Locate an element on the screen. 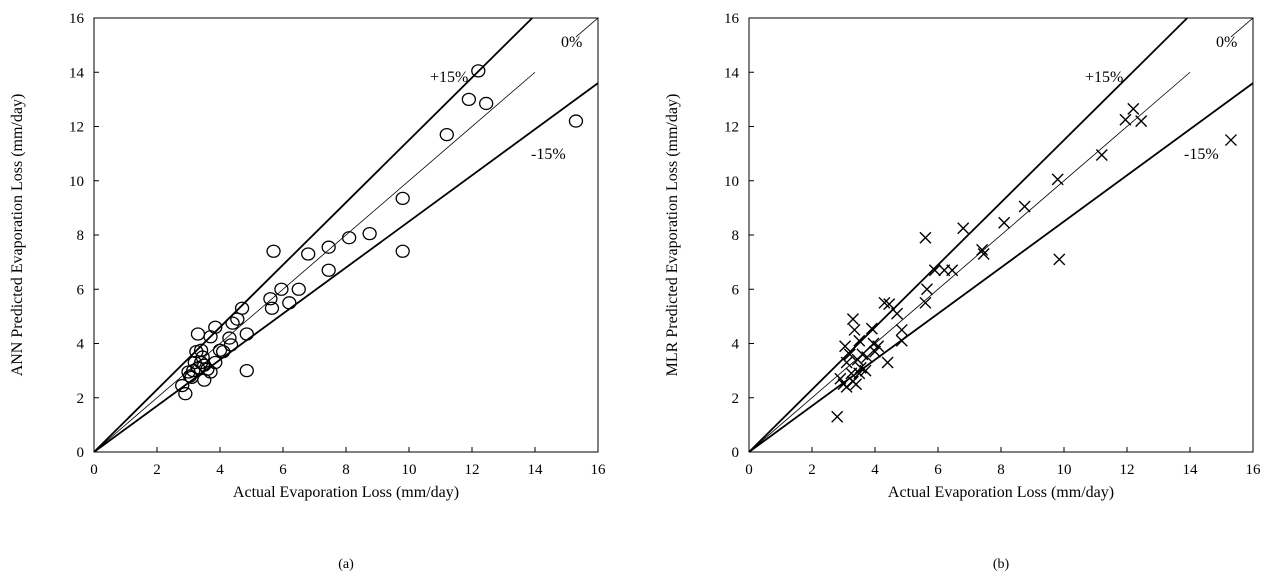 The width and height of the screenshot is (1266, 576). x-axis-title: Actual Evaporation Loss (mm/day) is located at coordinates (346, 492).